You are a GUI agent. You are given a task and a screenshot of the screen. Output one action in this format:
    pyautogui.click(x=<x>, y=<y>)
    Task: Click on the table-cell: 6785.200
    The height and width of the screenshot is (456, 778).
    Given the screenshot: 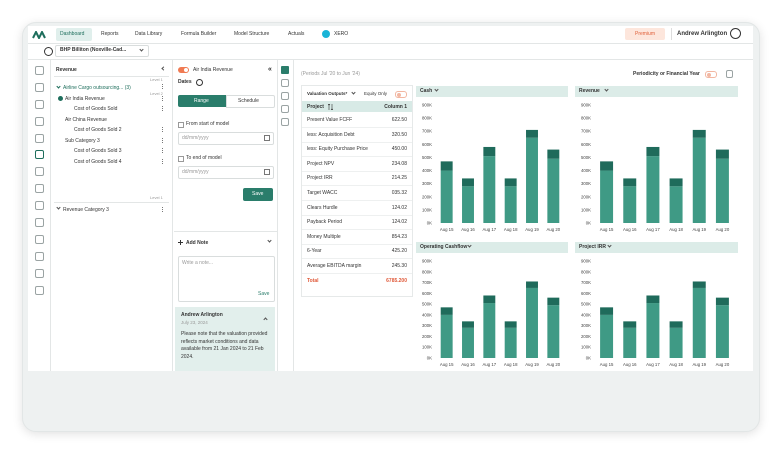 What is the action you would take?
    pyautogui.click(x=396, y=280)
    